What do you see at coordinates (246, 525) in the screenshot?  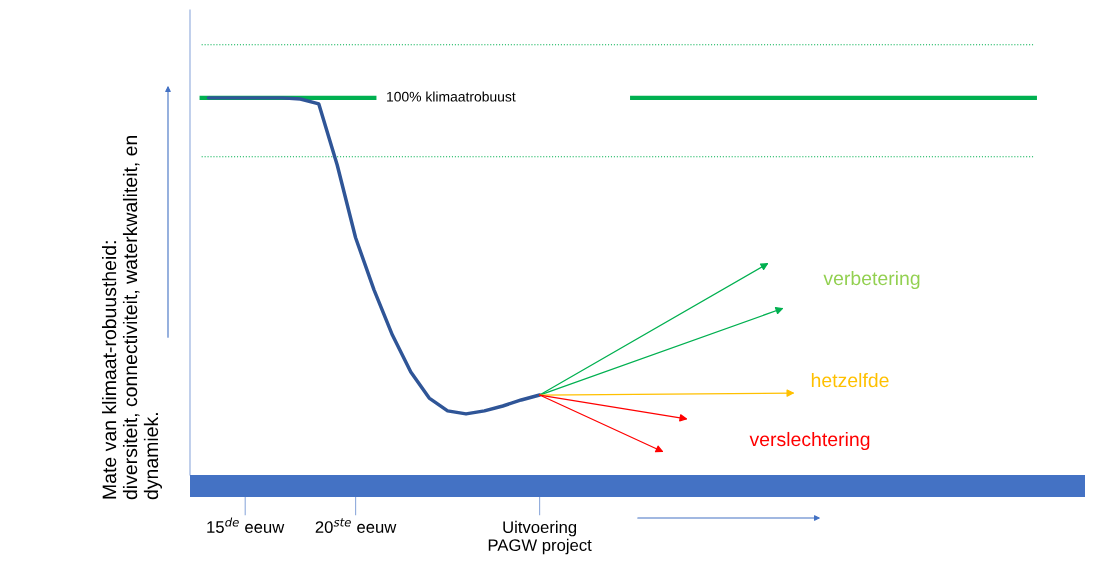 I see `x-tick-label: 15$^{de}$ eeuw` at bounding box center [246, 525].